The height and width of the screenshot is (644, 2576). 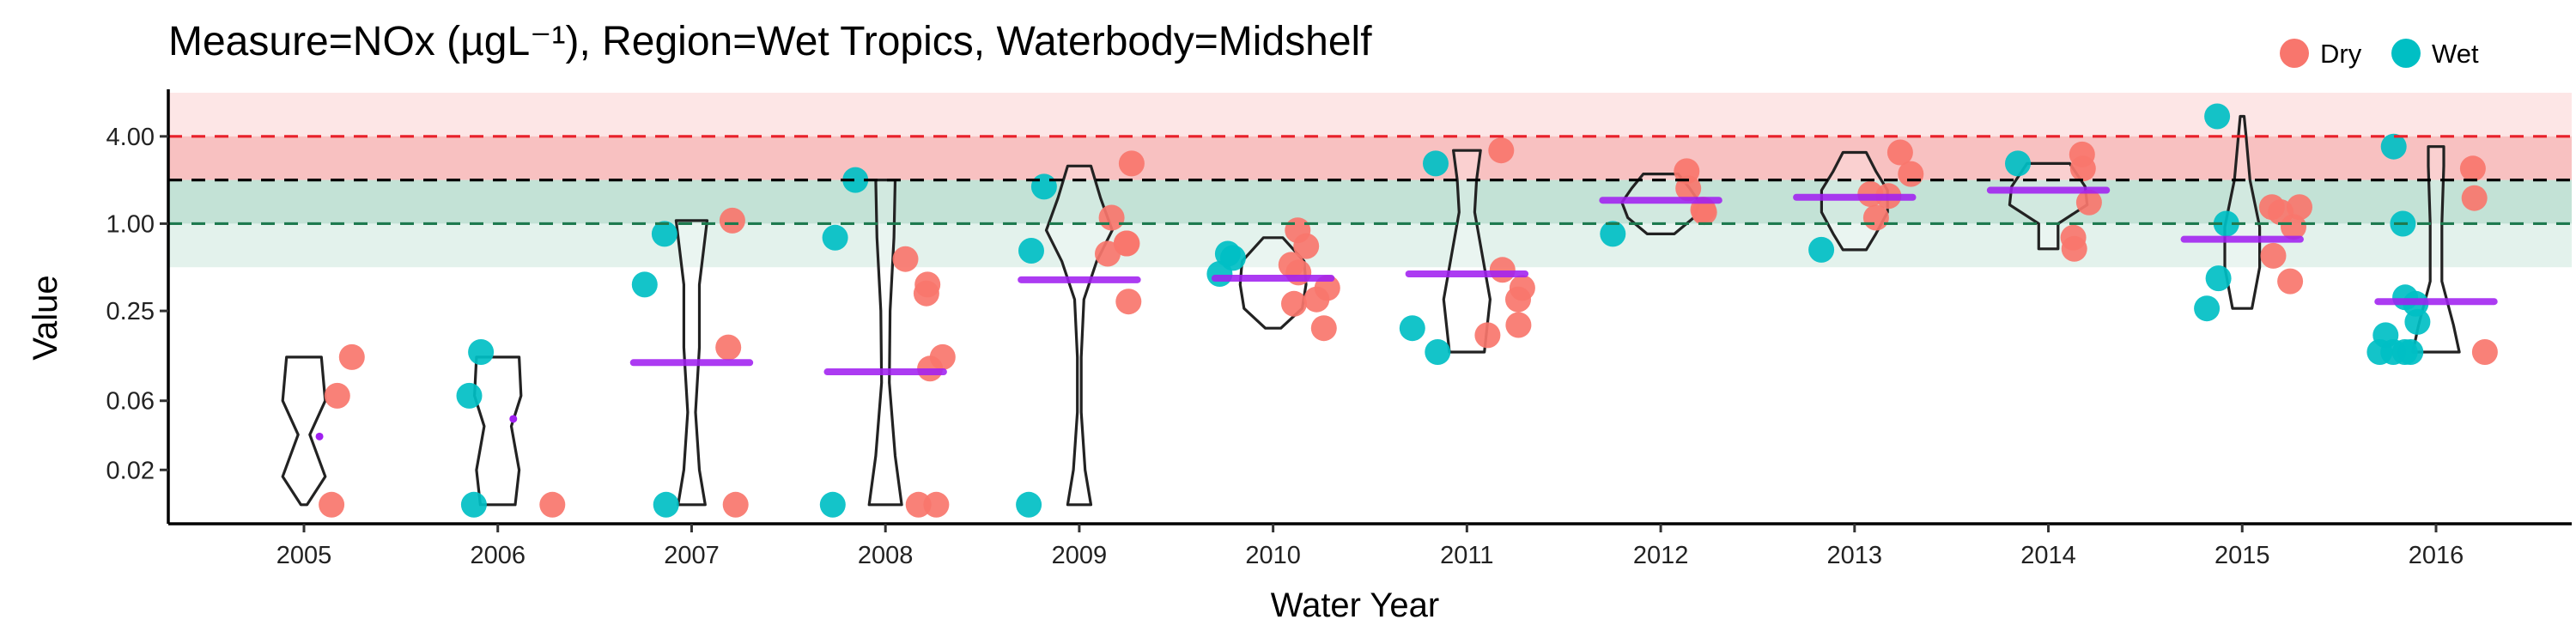 What do you see at coordinates (1466, 555) in the screenshot?
I see `x-tick-label-2011: 2011` at bounding box center [1466, 555].